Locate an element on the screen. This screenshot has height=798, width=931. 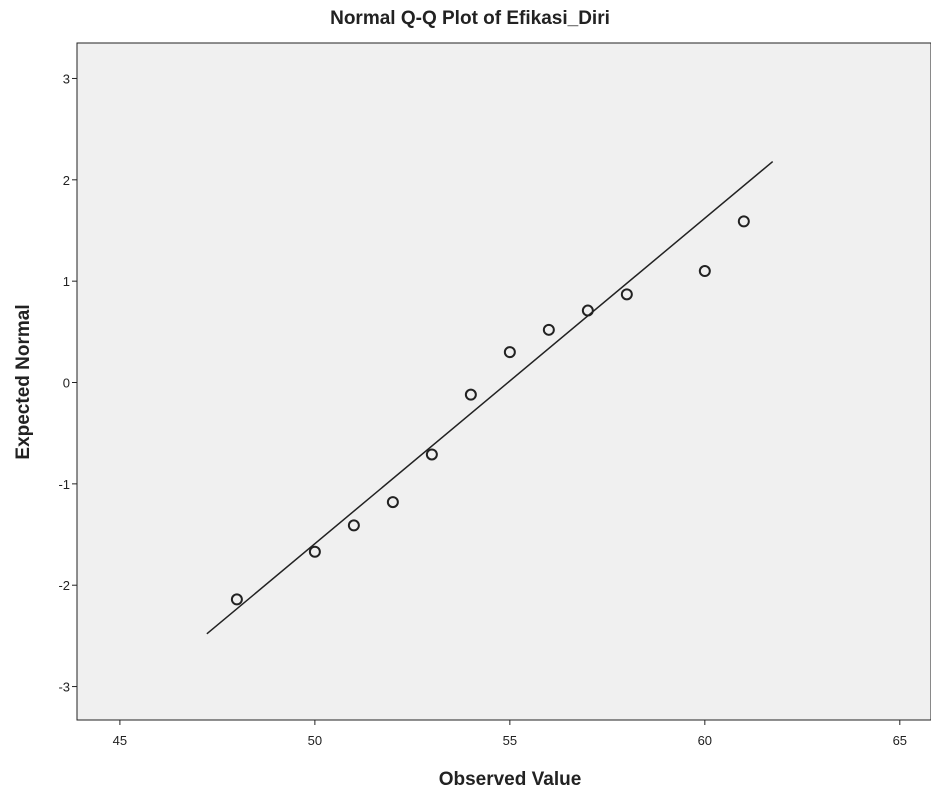
y-tick-label: 2 is located at coordinates (66, 180).